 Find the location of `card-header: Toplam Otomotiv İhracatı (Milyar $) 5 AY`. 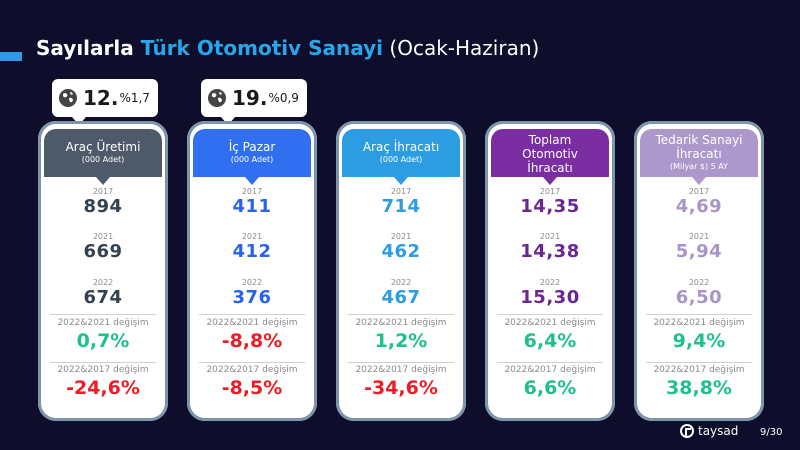

card-header: Toplam Otomotiv İhracatı (Milyar $) 5 AY is located at coordinates (550, 157).